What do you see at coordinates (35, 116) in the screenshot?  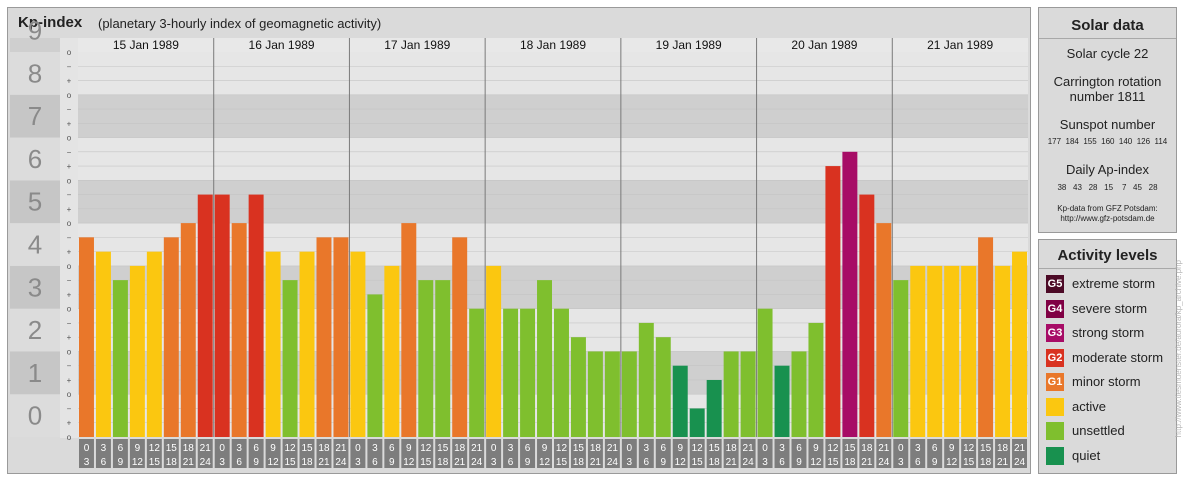 I see `y-tick-label: 7` at bounding box center [35, 116].